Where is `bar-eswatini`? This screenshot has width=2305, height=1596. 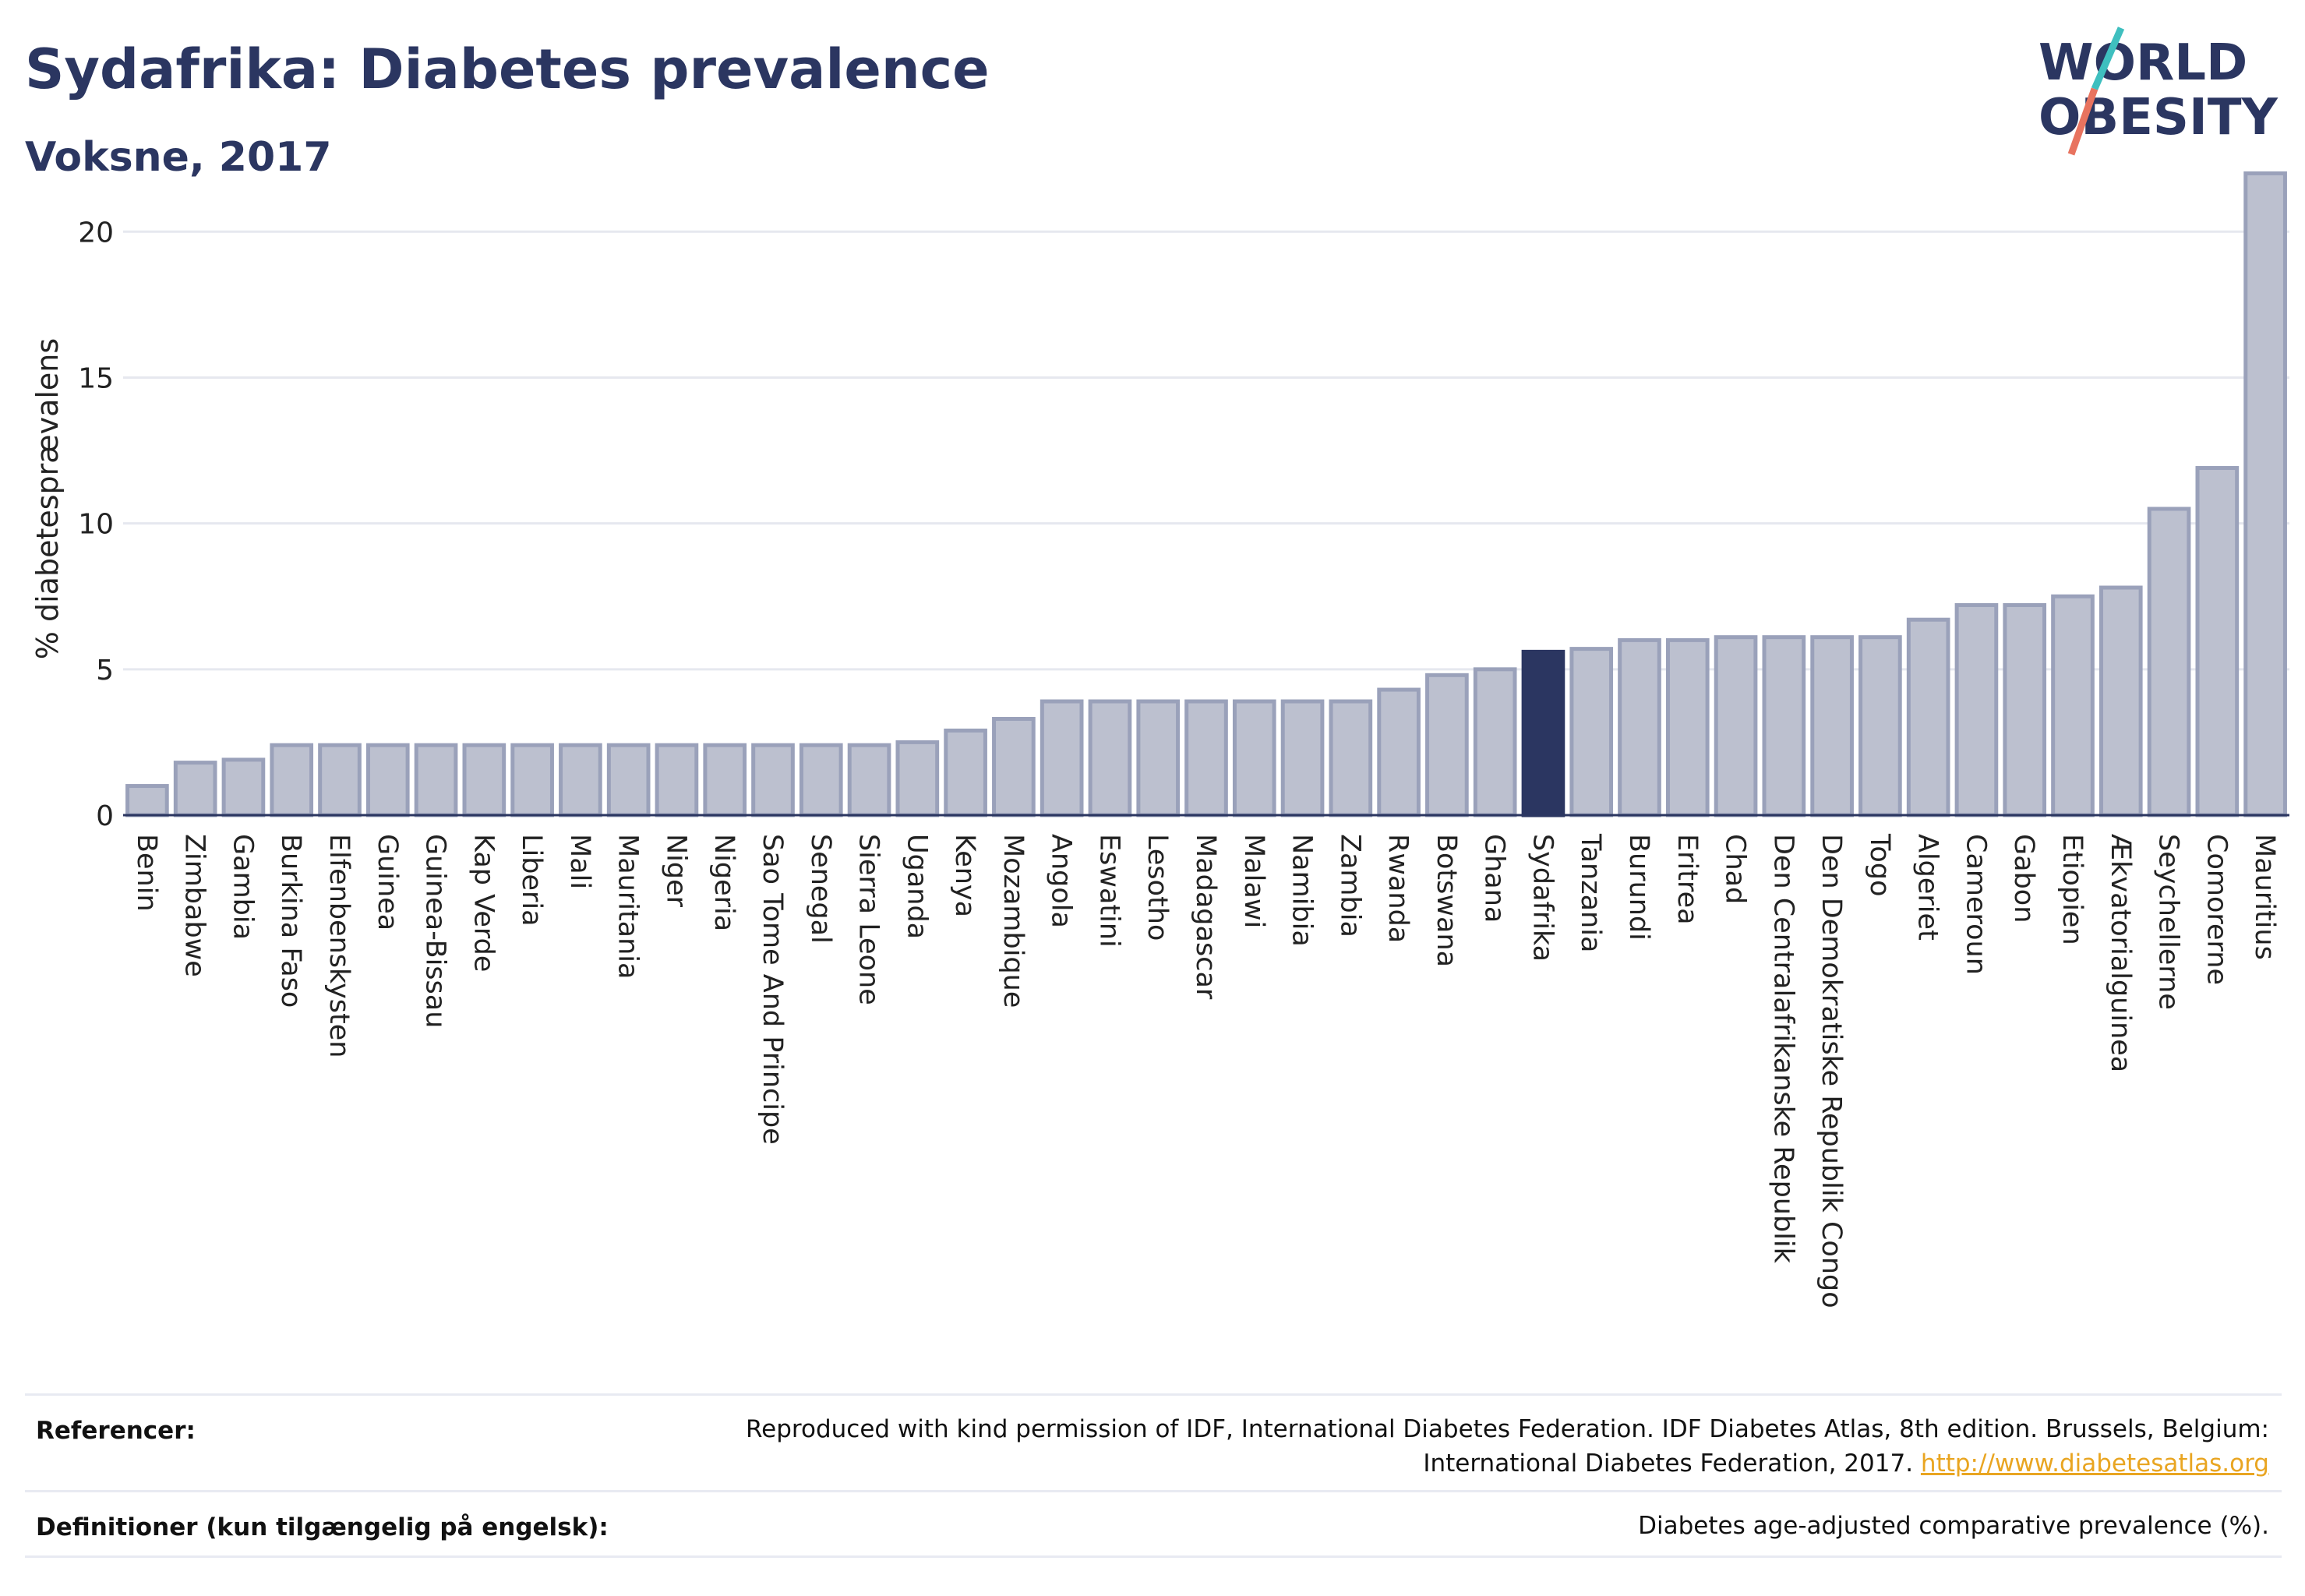
bar-eswatini is located at coordinates (1110, 758).